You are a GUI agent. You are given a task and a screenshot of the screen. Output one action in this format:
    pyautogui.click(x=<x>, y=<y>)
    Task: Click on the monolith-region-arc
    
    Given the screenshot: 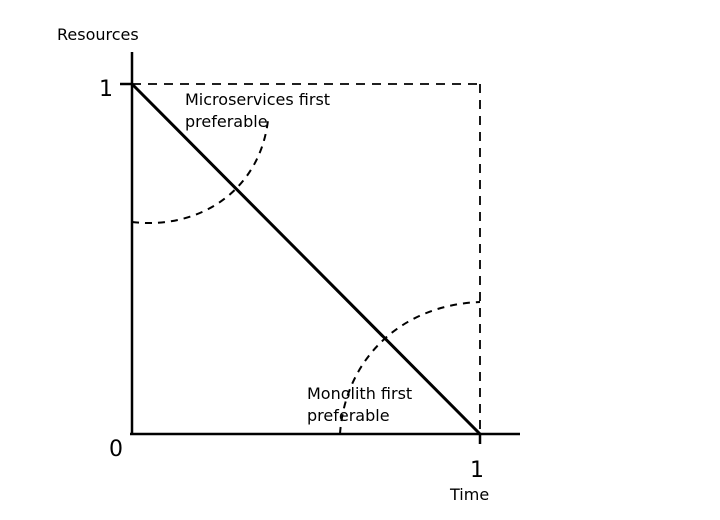 What is the action you would take?
    pyautogui.click(x=410, y=368)
    